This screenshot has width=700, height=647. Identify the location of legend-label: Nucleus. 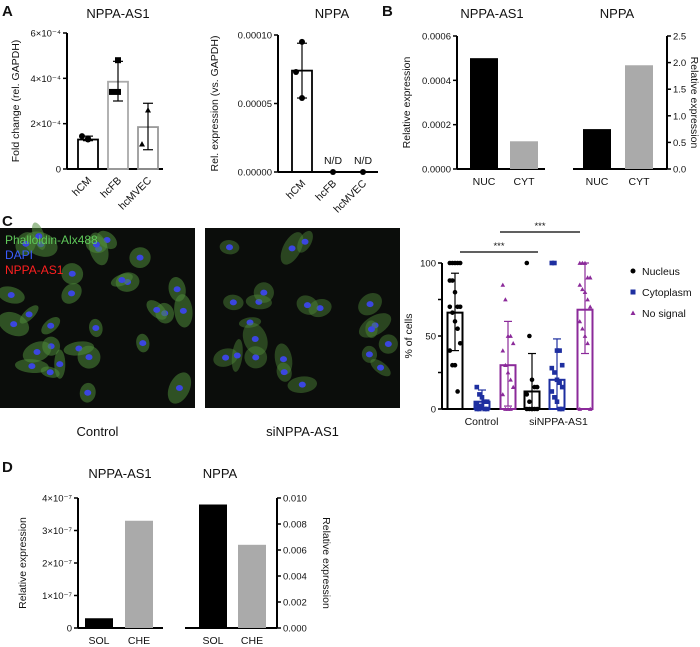
(661, 272).